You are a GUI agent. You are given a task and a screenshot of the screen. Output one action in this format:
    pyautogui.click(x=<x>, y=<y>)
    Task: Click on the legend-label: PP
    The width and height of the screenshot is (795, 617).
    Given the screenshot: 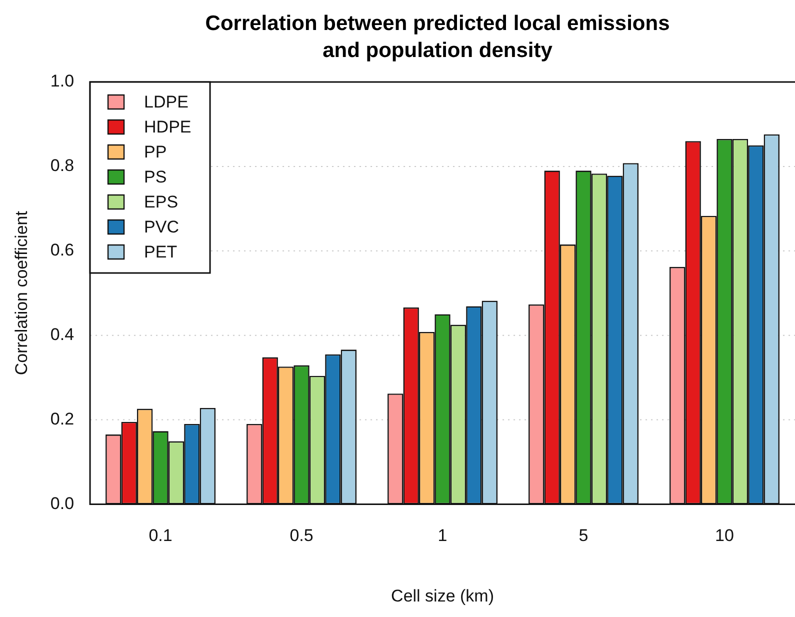 What is the action you would take?
    pyautogui.click(x=155, y=152)
    